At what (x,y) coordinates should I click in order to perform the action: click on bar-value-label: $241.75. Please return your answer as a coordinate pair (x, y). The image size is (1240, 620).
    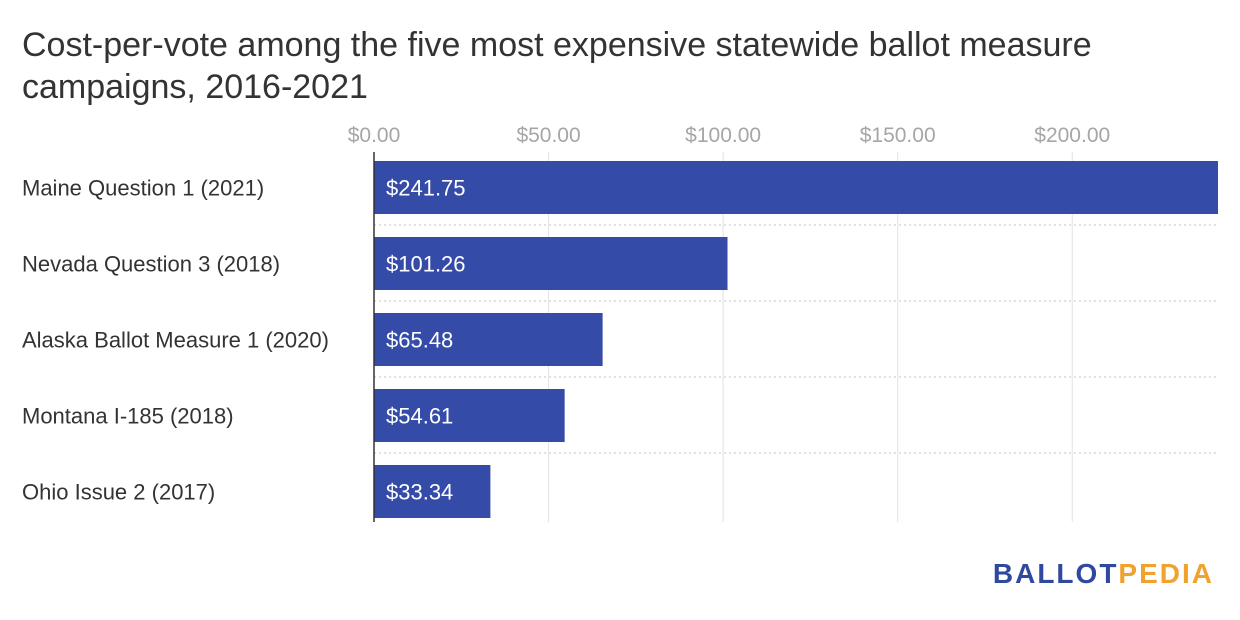
    Looking at the image, I should click on (426, 188).